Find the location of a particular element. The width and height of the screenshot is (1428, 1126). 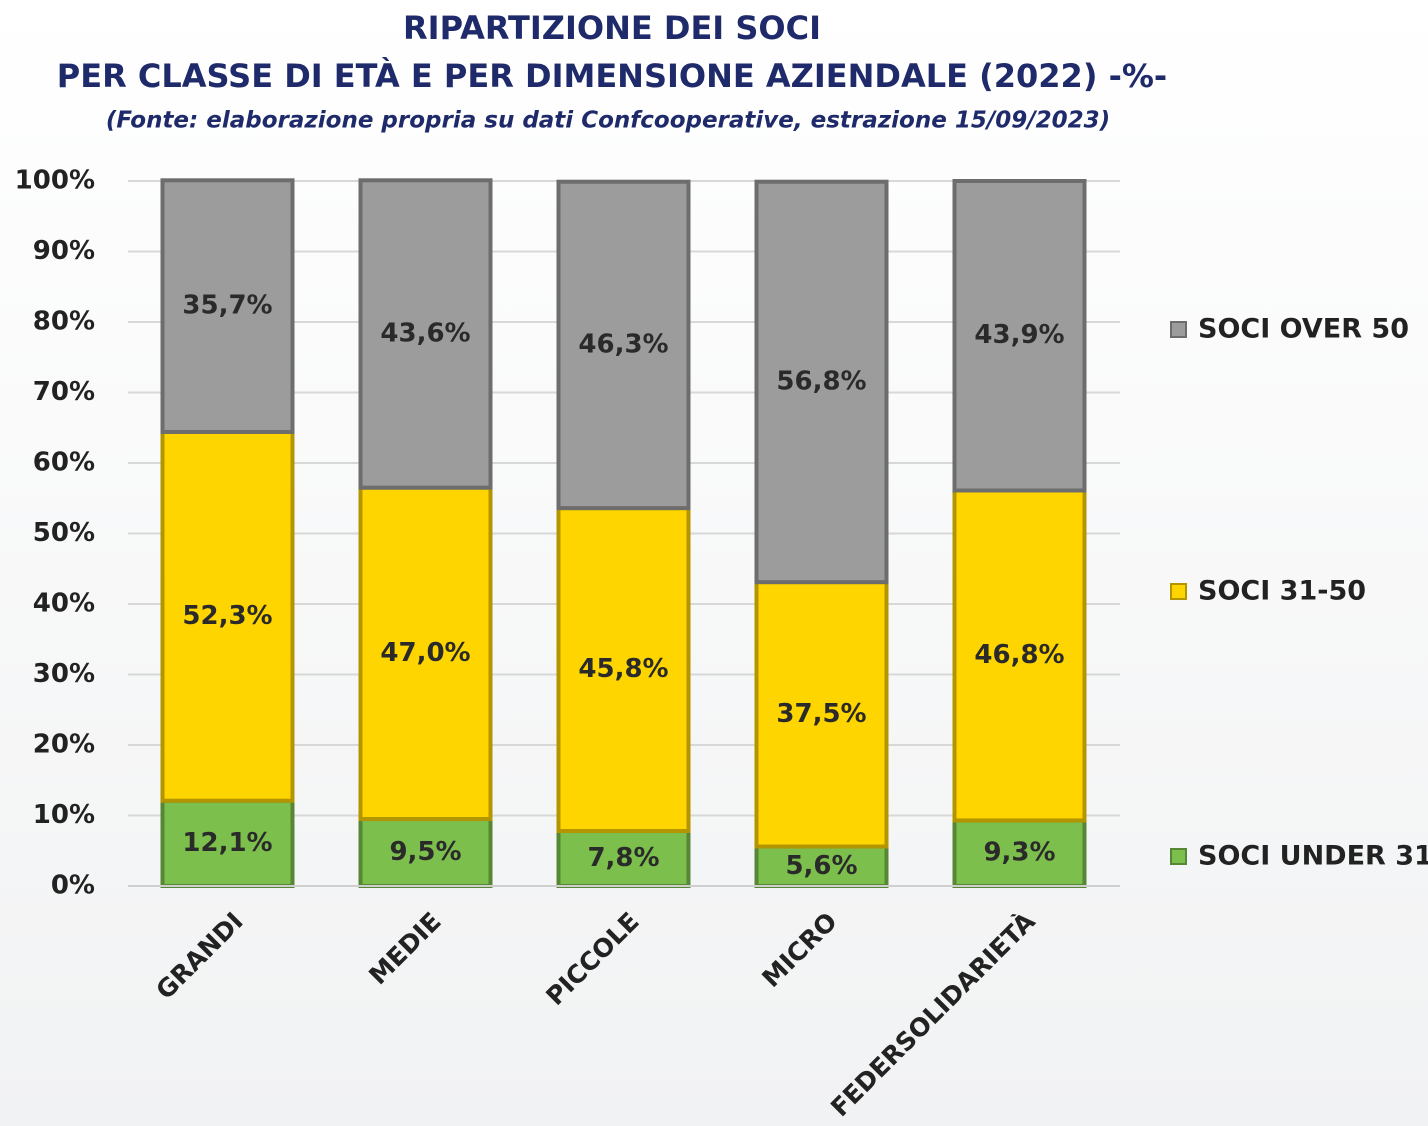

data-label: 46,3% is located at coordinates (623, 344).